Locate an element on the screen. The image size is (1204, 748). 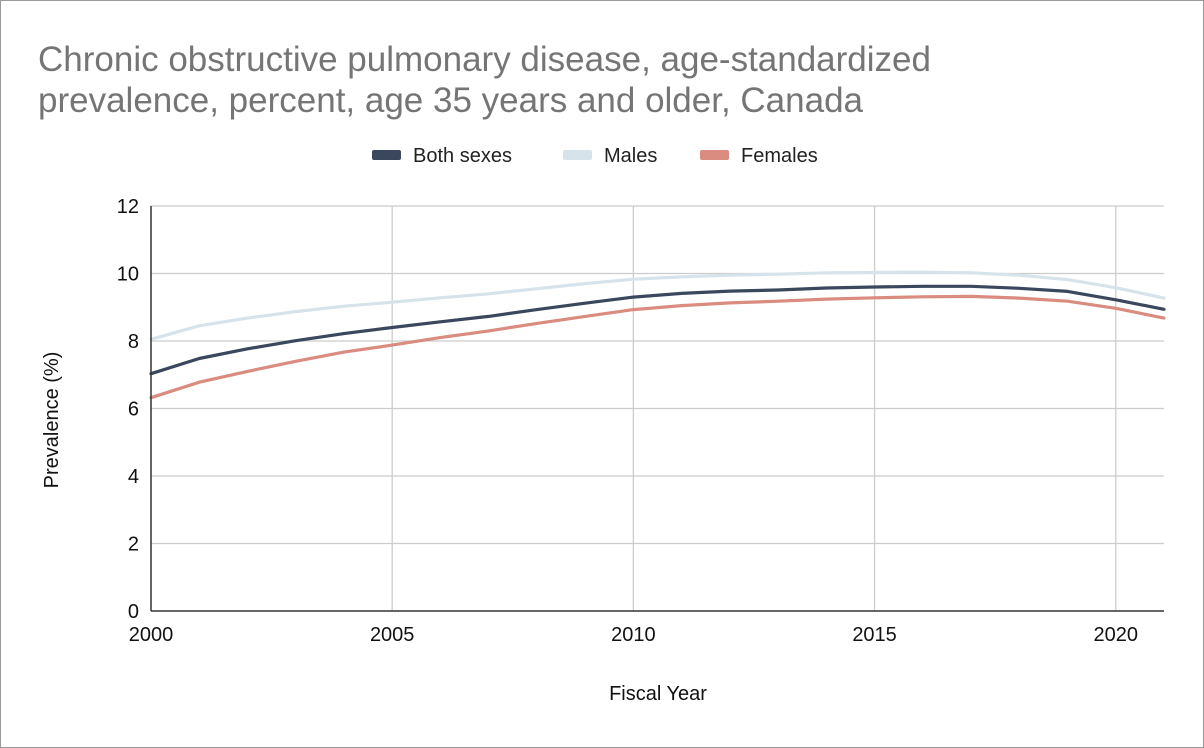
x-tick-label: 2005 is located at coordinates (392, 635).